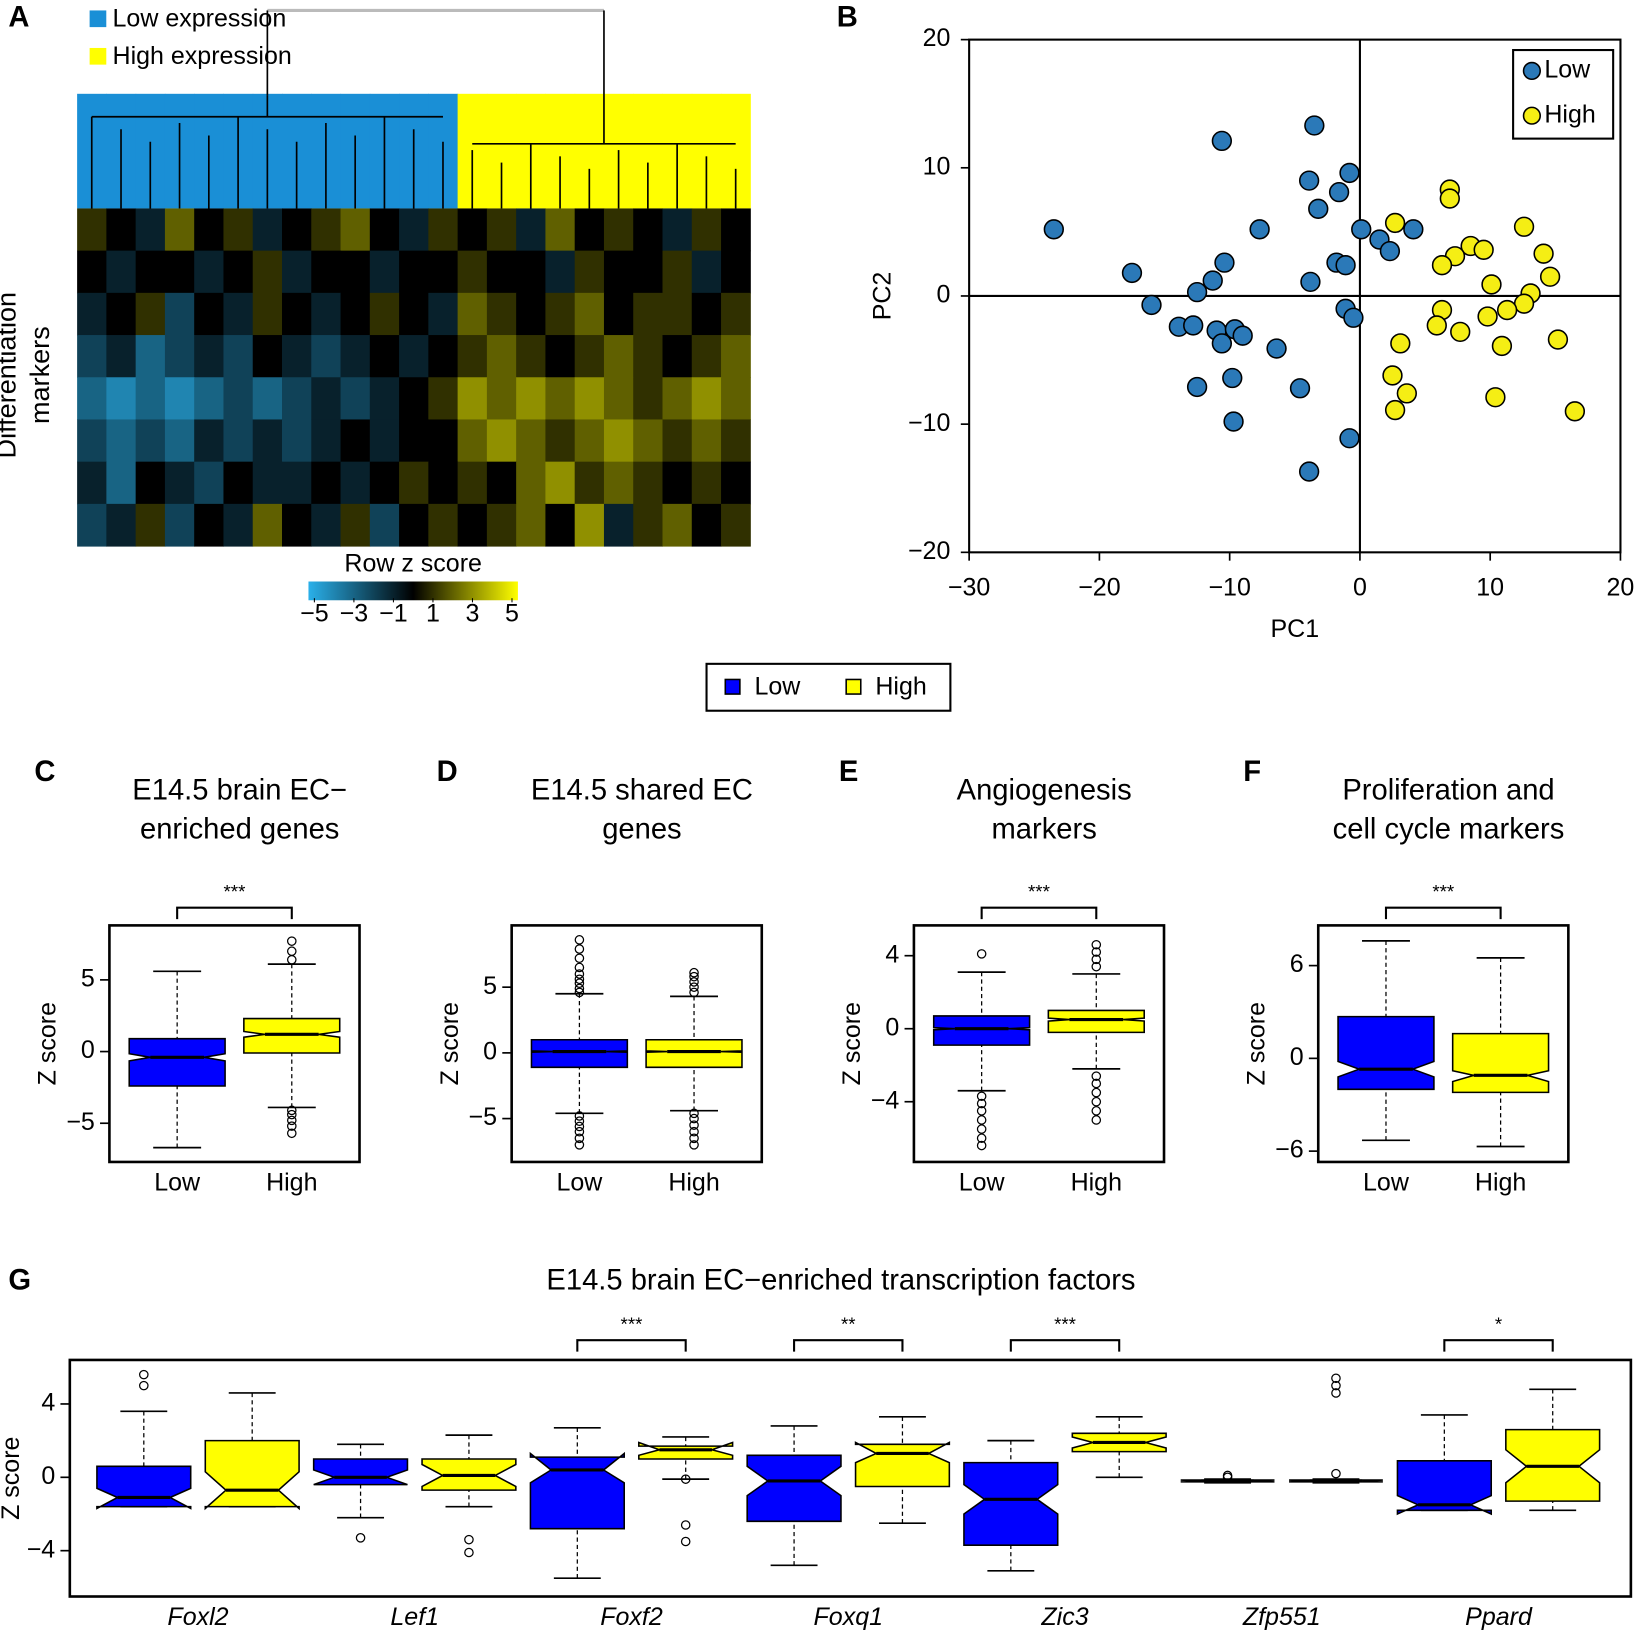 This screenshot has width=1634, height=1633. What do you see at coordinates (1252, 772) in the screenshot?
I see `panel-letter: F` at bounding box center [1252, 772].